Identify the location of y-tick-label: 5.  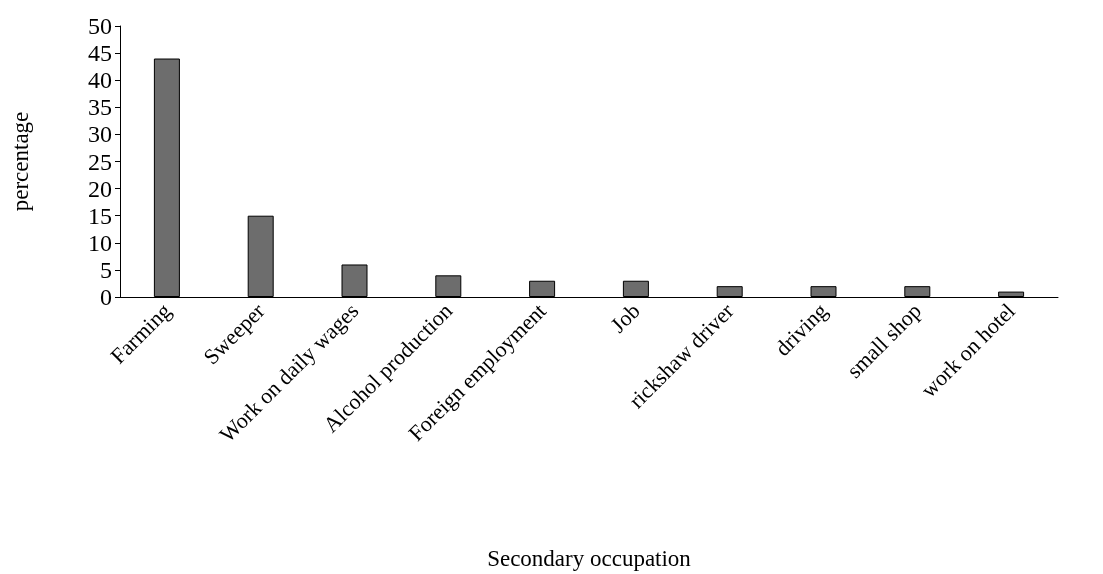
(106, 269).